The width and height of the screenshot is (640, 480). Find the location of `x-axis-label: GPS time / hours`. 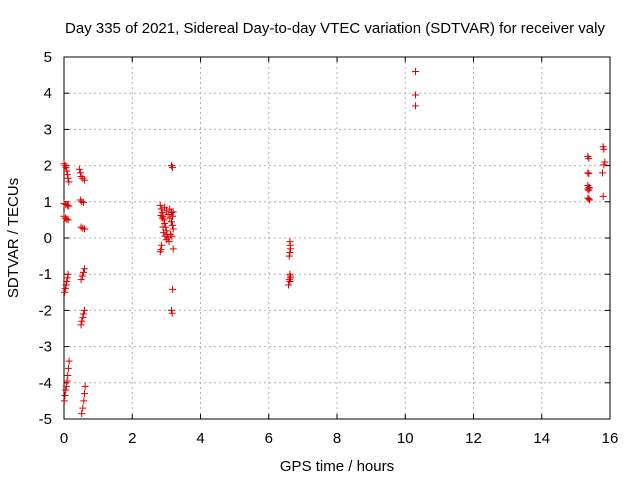

x-axis-label: GPS time / hours is located at coordinates (337, 466).